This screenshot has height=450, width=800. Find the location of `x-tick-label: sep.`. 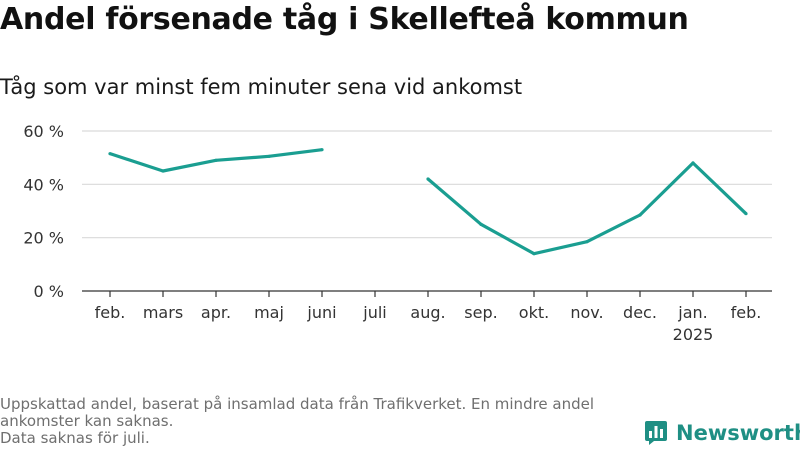

x-tick-label: sep. is located at coordinates (480, 312).